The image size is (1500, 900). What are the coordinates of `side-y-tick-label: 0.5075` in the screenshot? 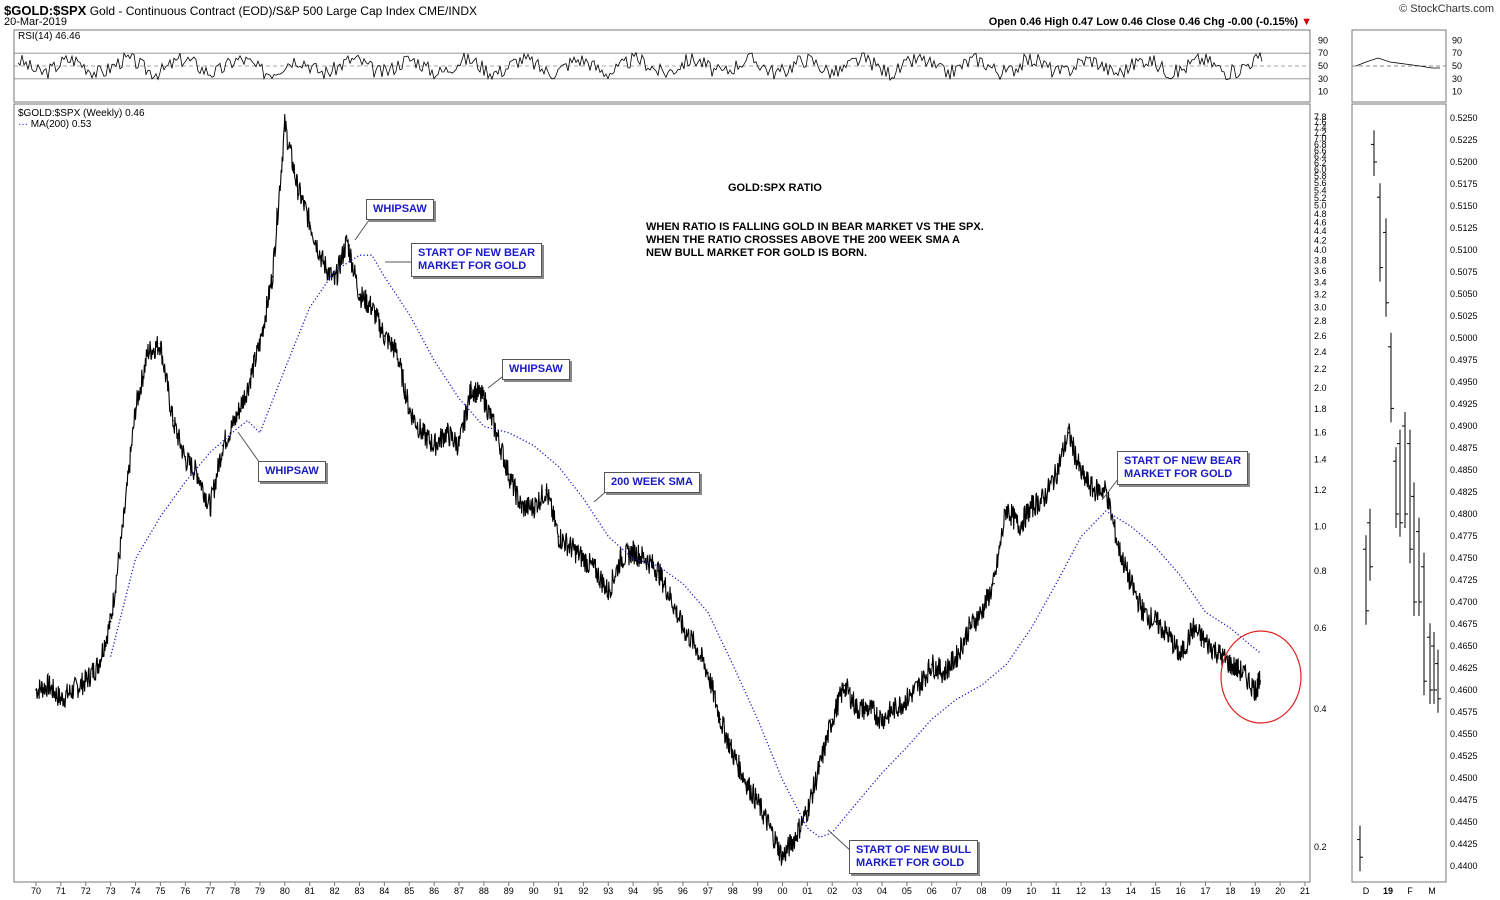 It's located at (1464, 272).